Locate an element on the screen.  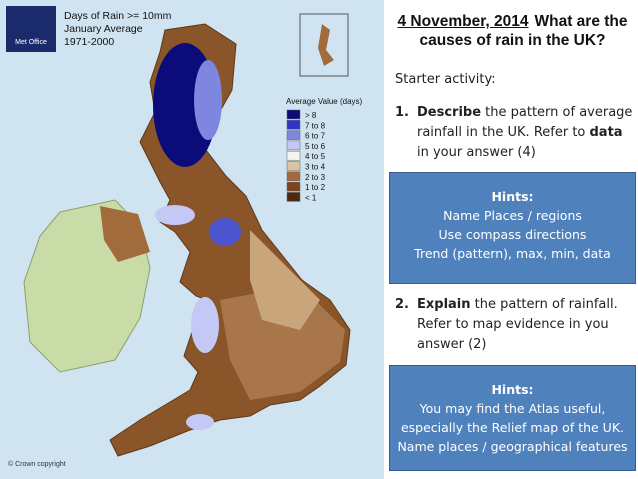
title-text: What are the causes of rain in the UK? is located at coordinates (523, 31).